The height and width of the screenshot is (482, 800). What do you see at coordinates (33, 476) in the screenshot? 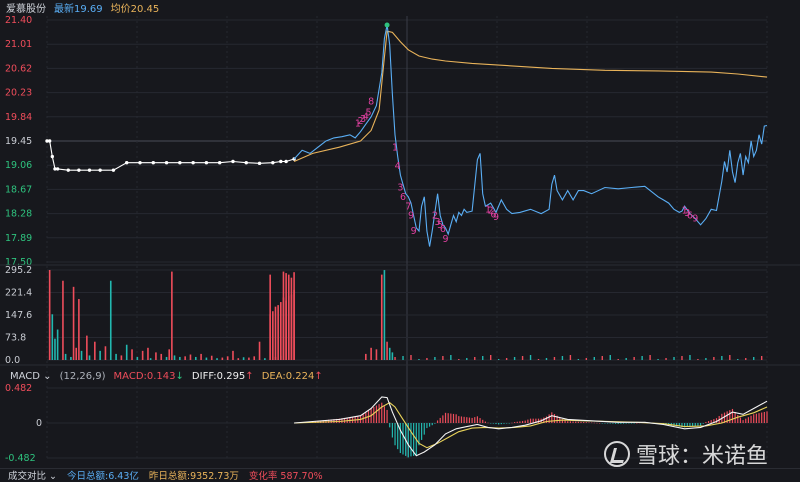
I see `compare-select: 成交对比 ⌄` at bounding box center [33, 476].